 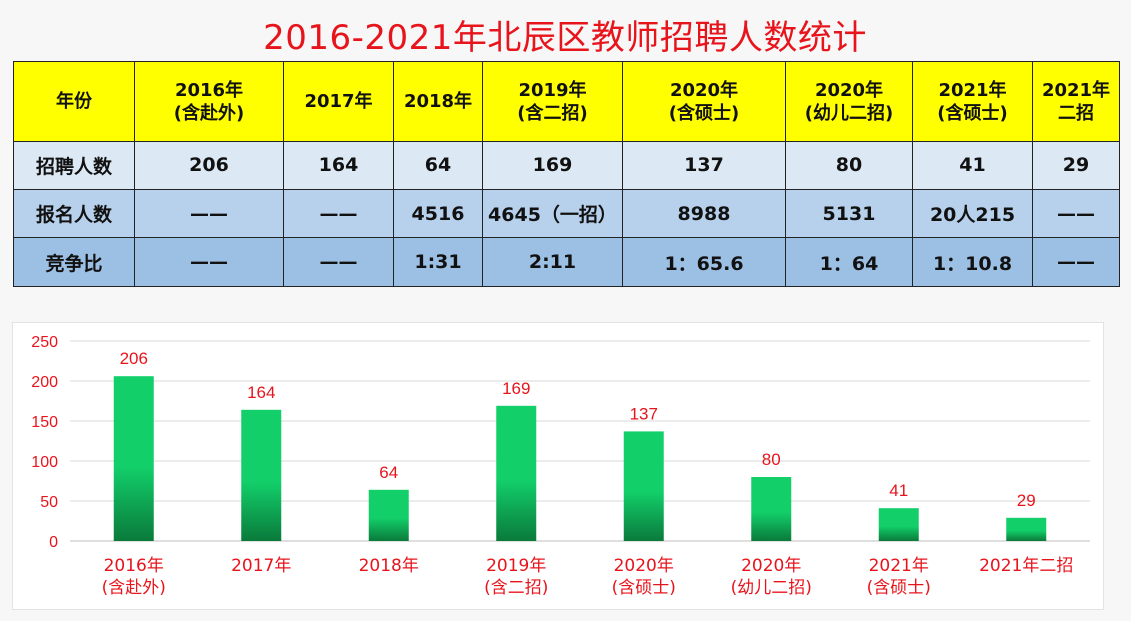 What do you see at coordinates (552, 262) in the screenshot?
I see `table-cell: 2:11` at bounding box center [552, 262].